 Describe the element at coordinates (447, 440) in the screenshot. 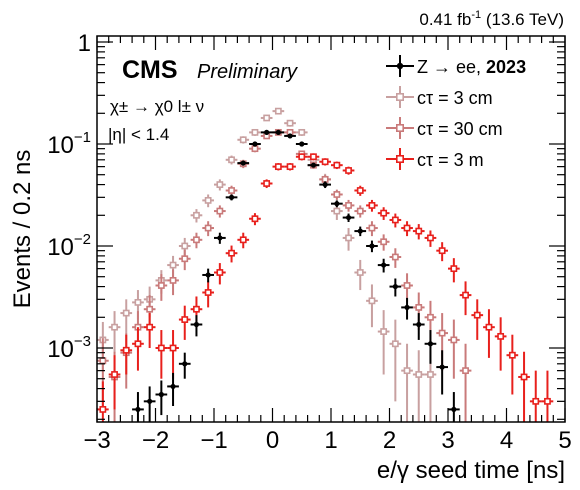

I see `x-tick-label: 3` at that location.